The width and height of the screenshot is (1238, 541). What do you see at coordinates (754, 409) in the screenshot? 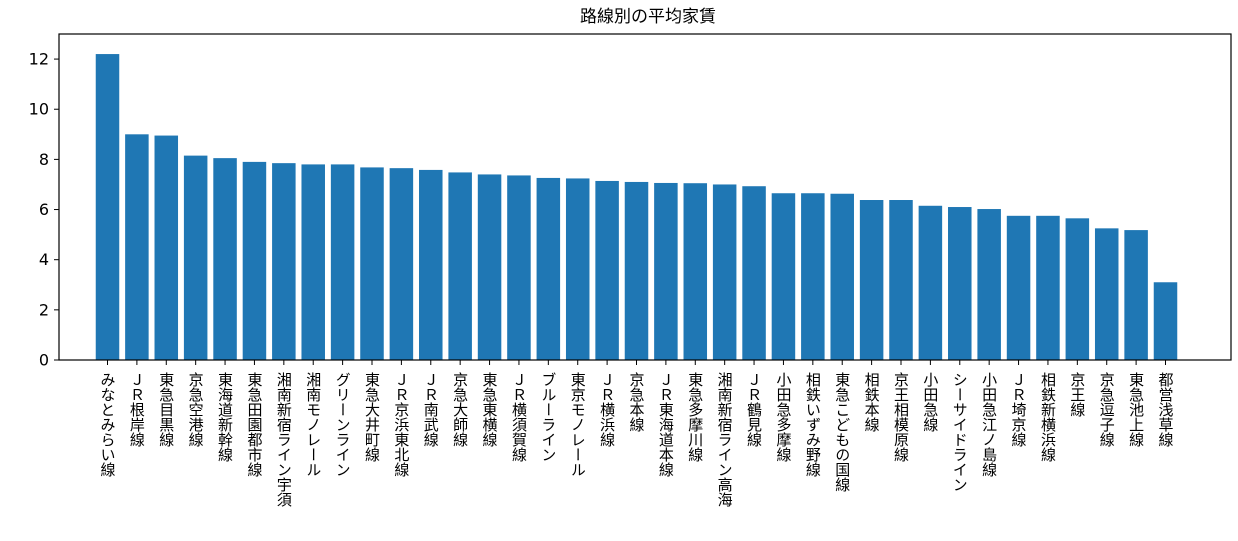
I see `x-tick-label: ＪＲ鶴見線` at bounding box center [754, 409].